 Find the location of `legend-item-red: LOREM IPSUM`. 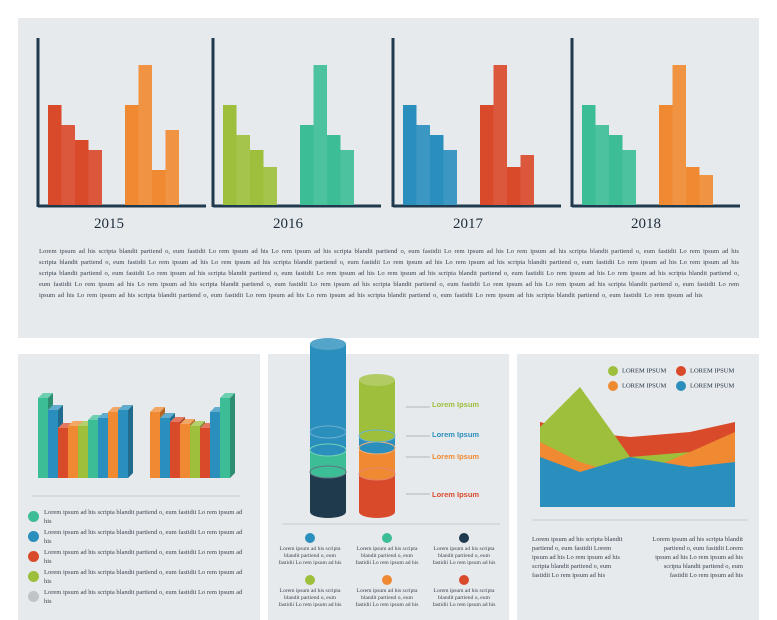

legend-item-red: LOREM IPSUM is located at coordinates (705, 371).